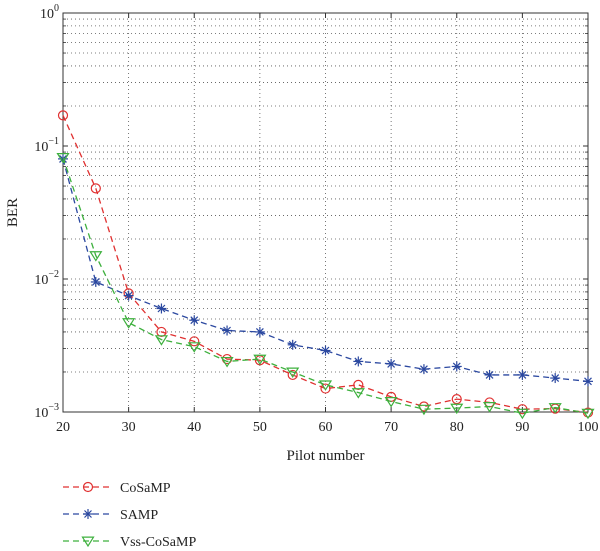 The height and width of the screenshot is (551, 600). Describe the element at coordinates (46, 278) in the screenshot. I see `y-tick-label: 10⁻²` at that location.